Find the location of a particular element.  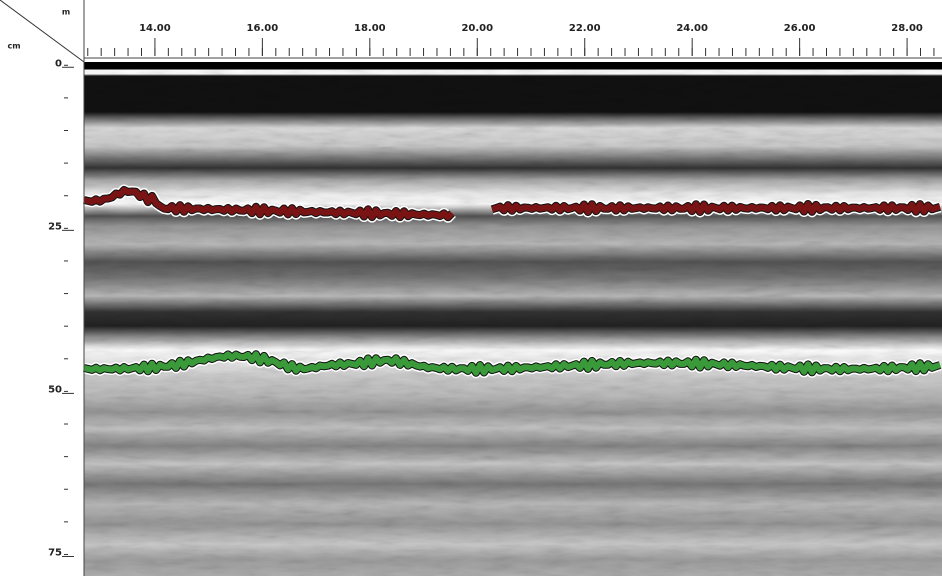

x-tick-label: 20.00 is located at coordinates (477, 28).